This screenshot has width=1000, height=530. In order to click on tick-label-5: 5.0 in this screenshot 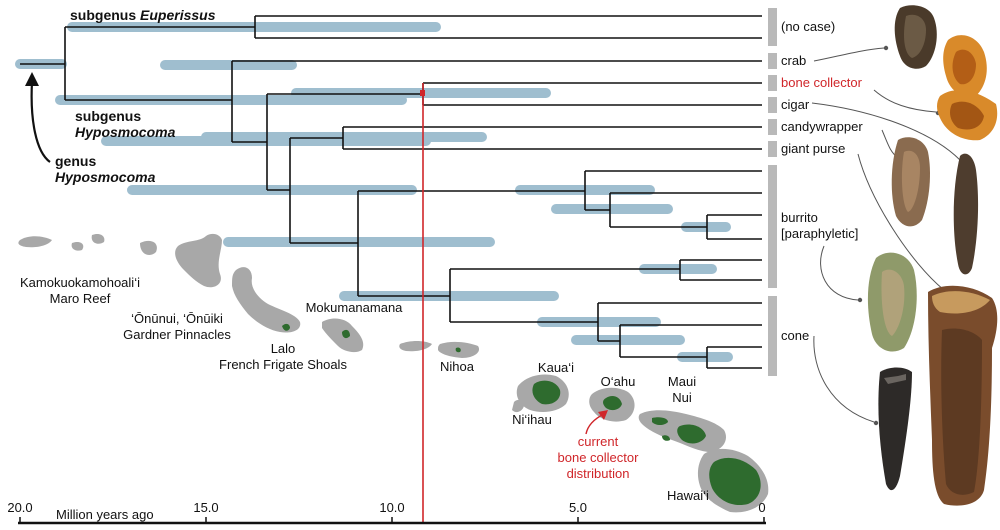, I will do `click(578, 507)`.